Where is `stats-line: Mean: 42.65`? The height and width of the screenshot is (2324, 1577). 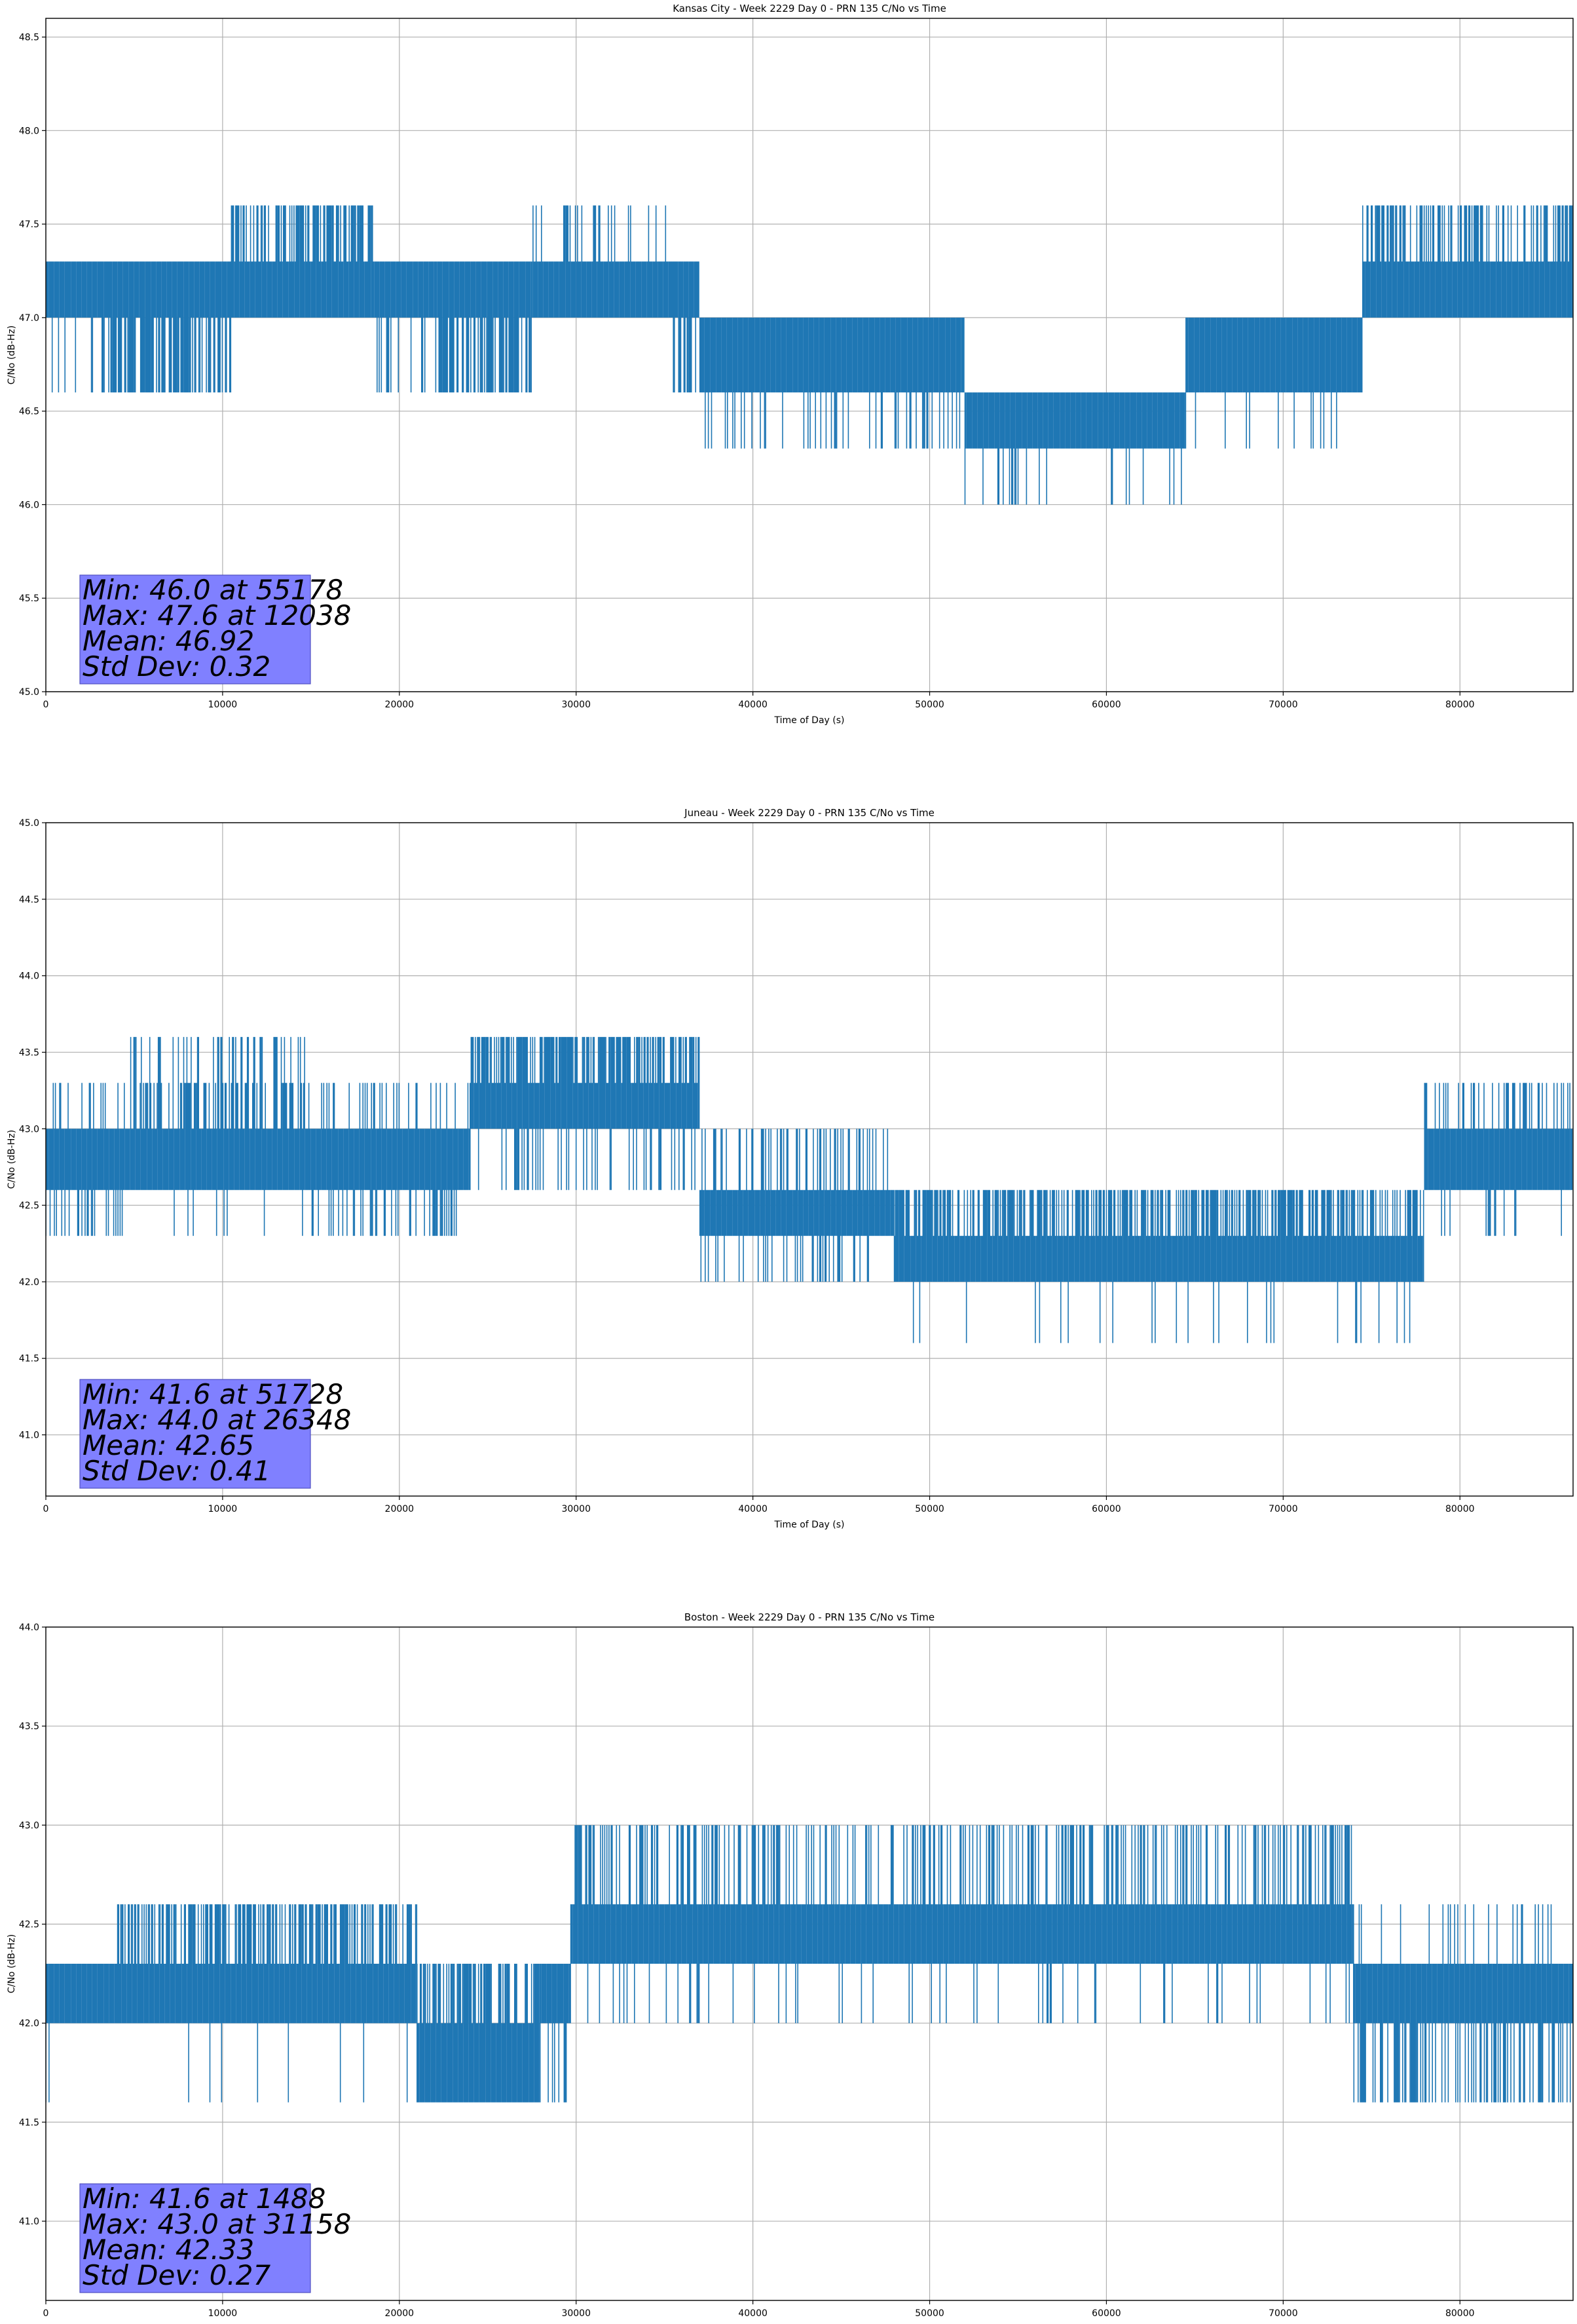 stats-line: Mean: 42.65 is located at coordinates (168, 1445).